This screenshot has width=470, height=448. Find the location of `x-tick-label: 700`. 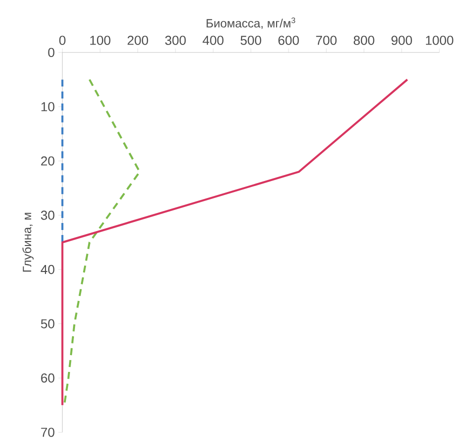

x-tick-label: 700 is located at coordinates (326, 40).